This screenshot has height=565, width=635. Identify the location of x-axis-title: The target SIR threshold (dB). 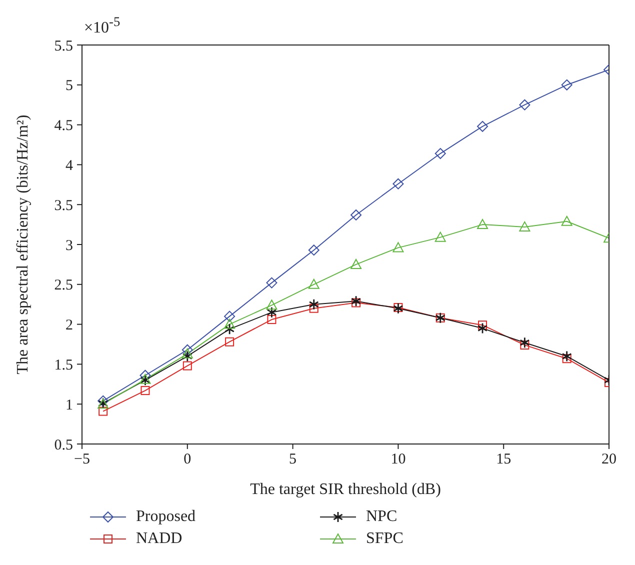
(345, 489).